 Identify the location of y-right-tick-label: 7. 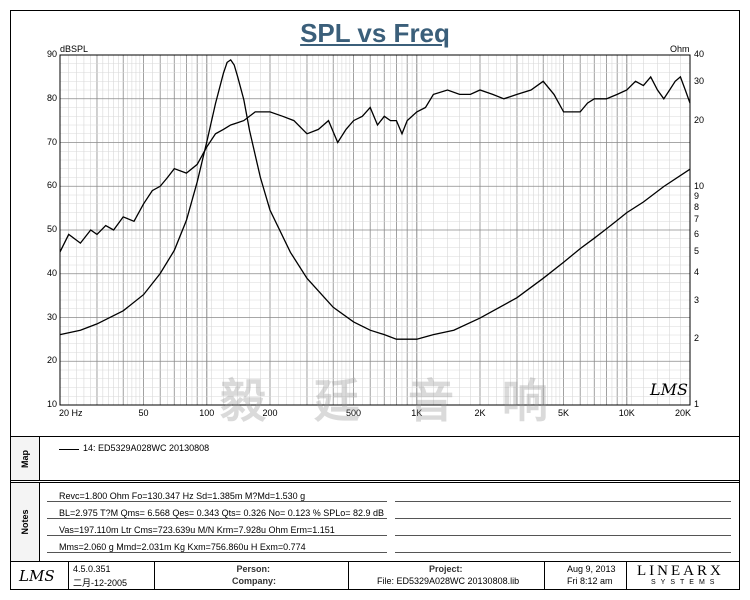
(697, 219).